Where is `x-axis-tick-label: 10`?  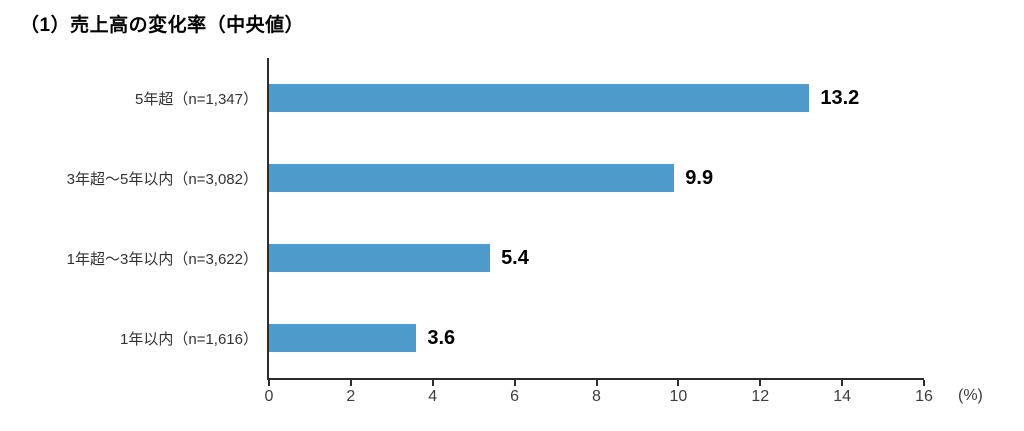
x-axis-tick-label: 10 is located at coordinates (678, 396).